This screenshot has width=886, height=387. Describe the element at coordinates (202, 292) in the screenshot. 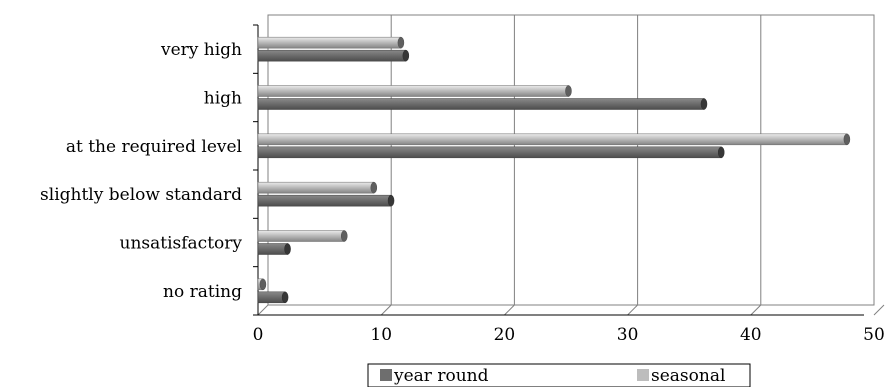

I see `category-label: no rating` at that location.